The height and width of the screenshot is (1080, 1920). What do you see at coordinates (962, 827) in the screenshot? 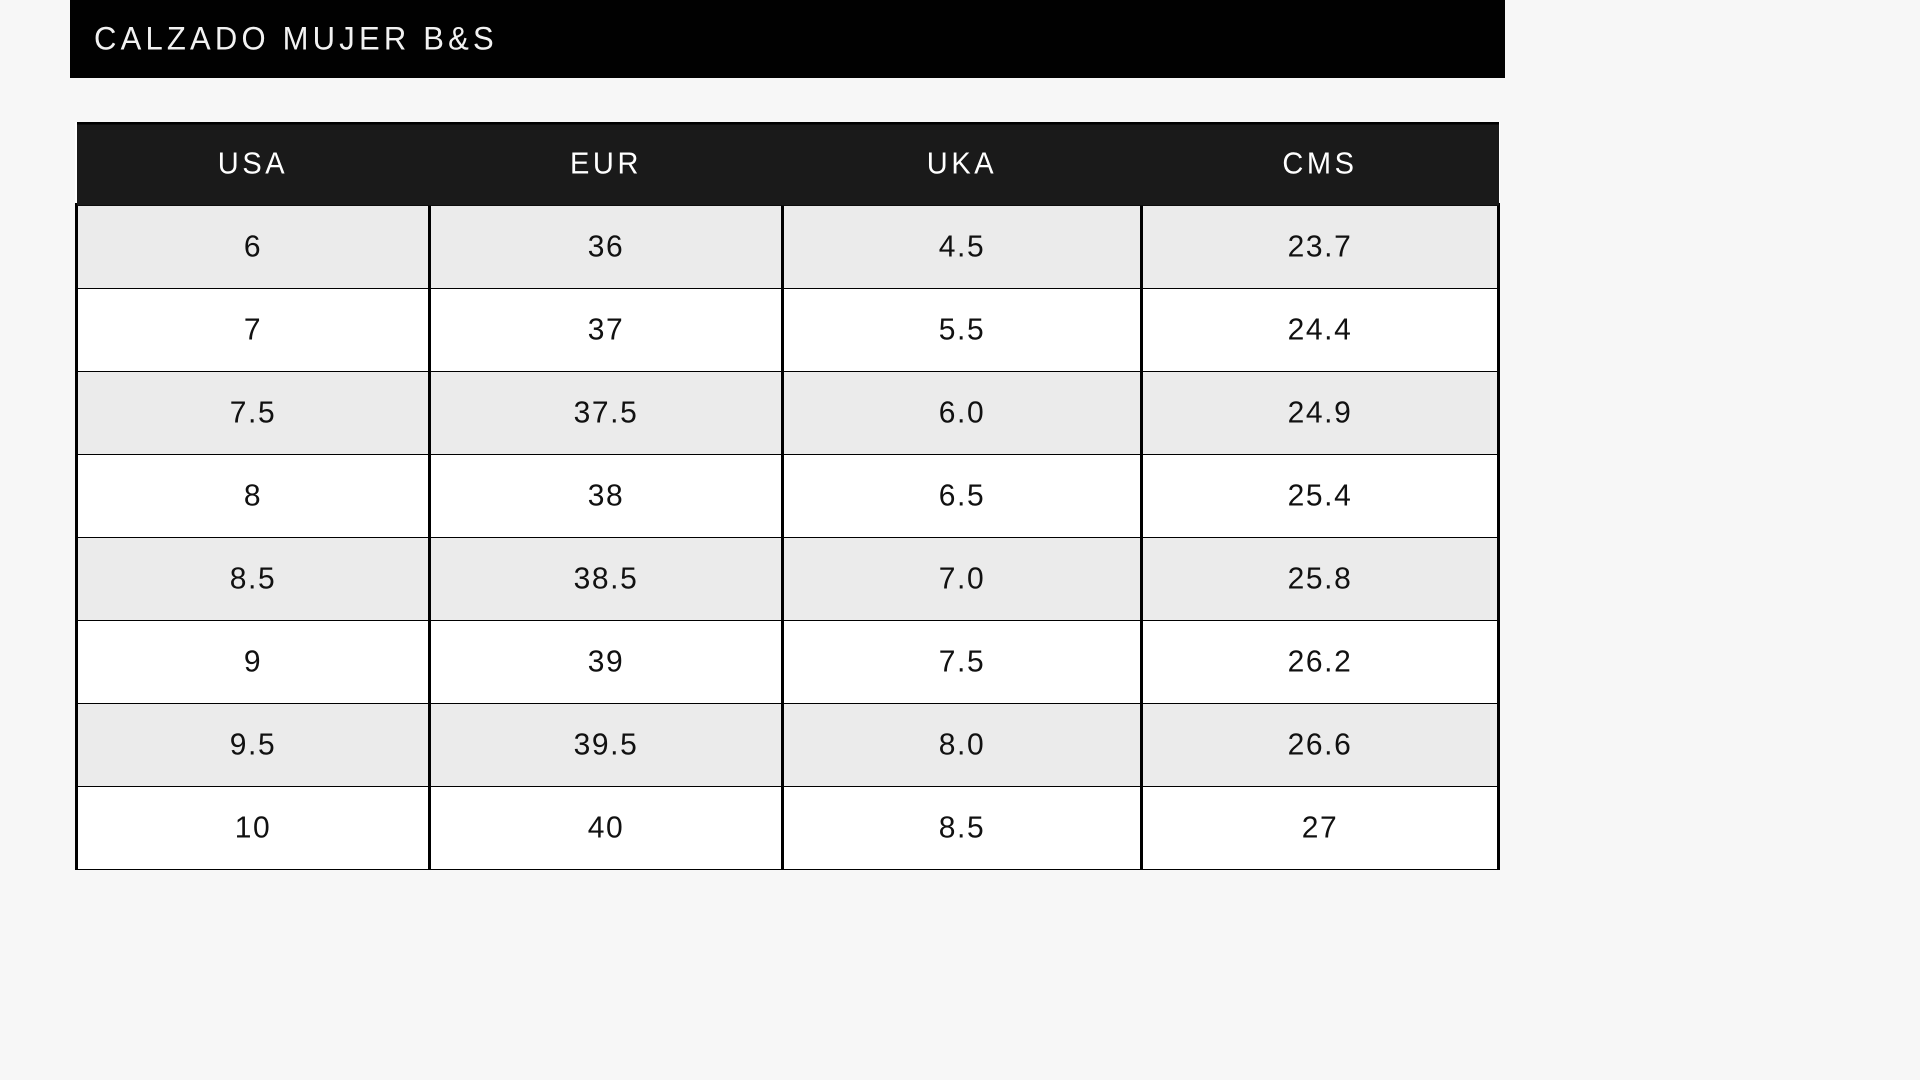
I see `cell-uka: 8.5` at bounding box center [962, 827].